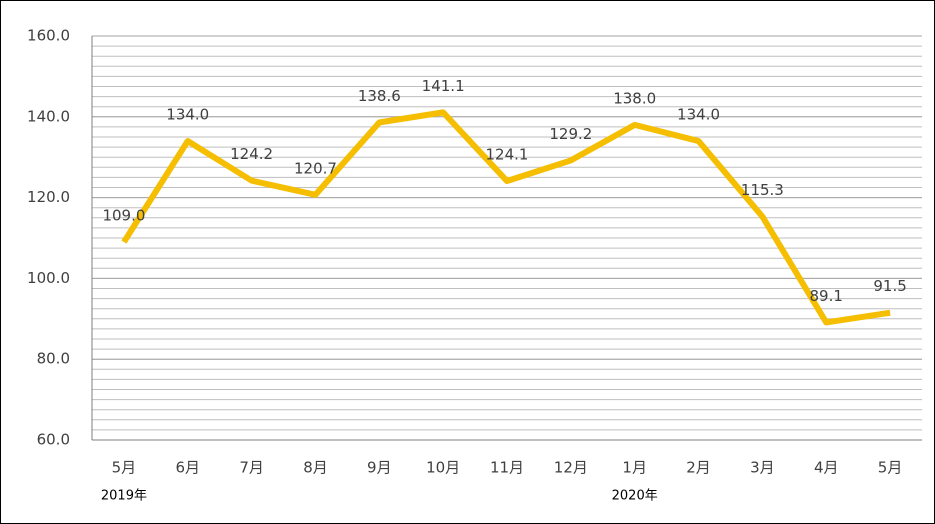 The height and width of the screenshot is (524, 935). Describe the element at coordinates (53, 359) in the screenshot. I see `y-tick-label: 80.0` at that location.